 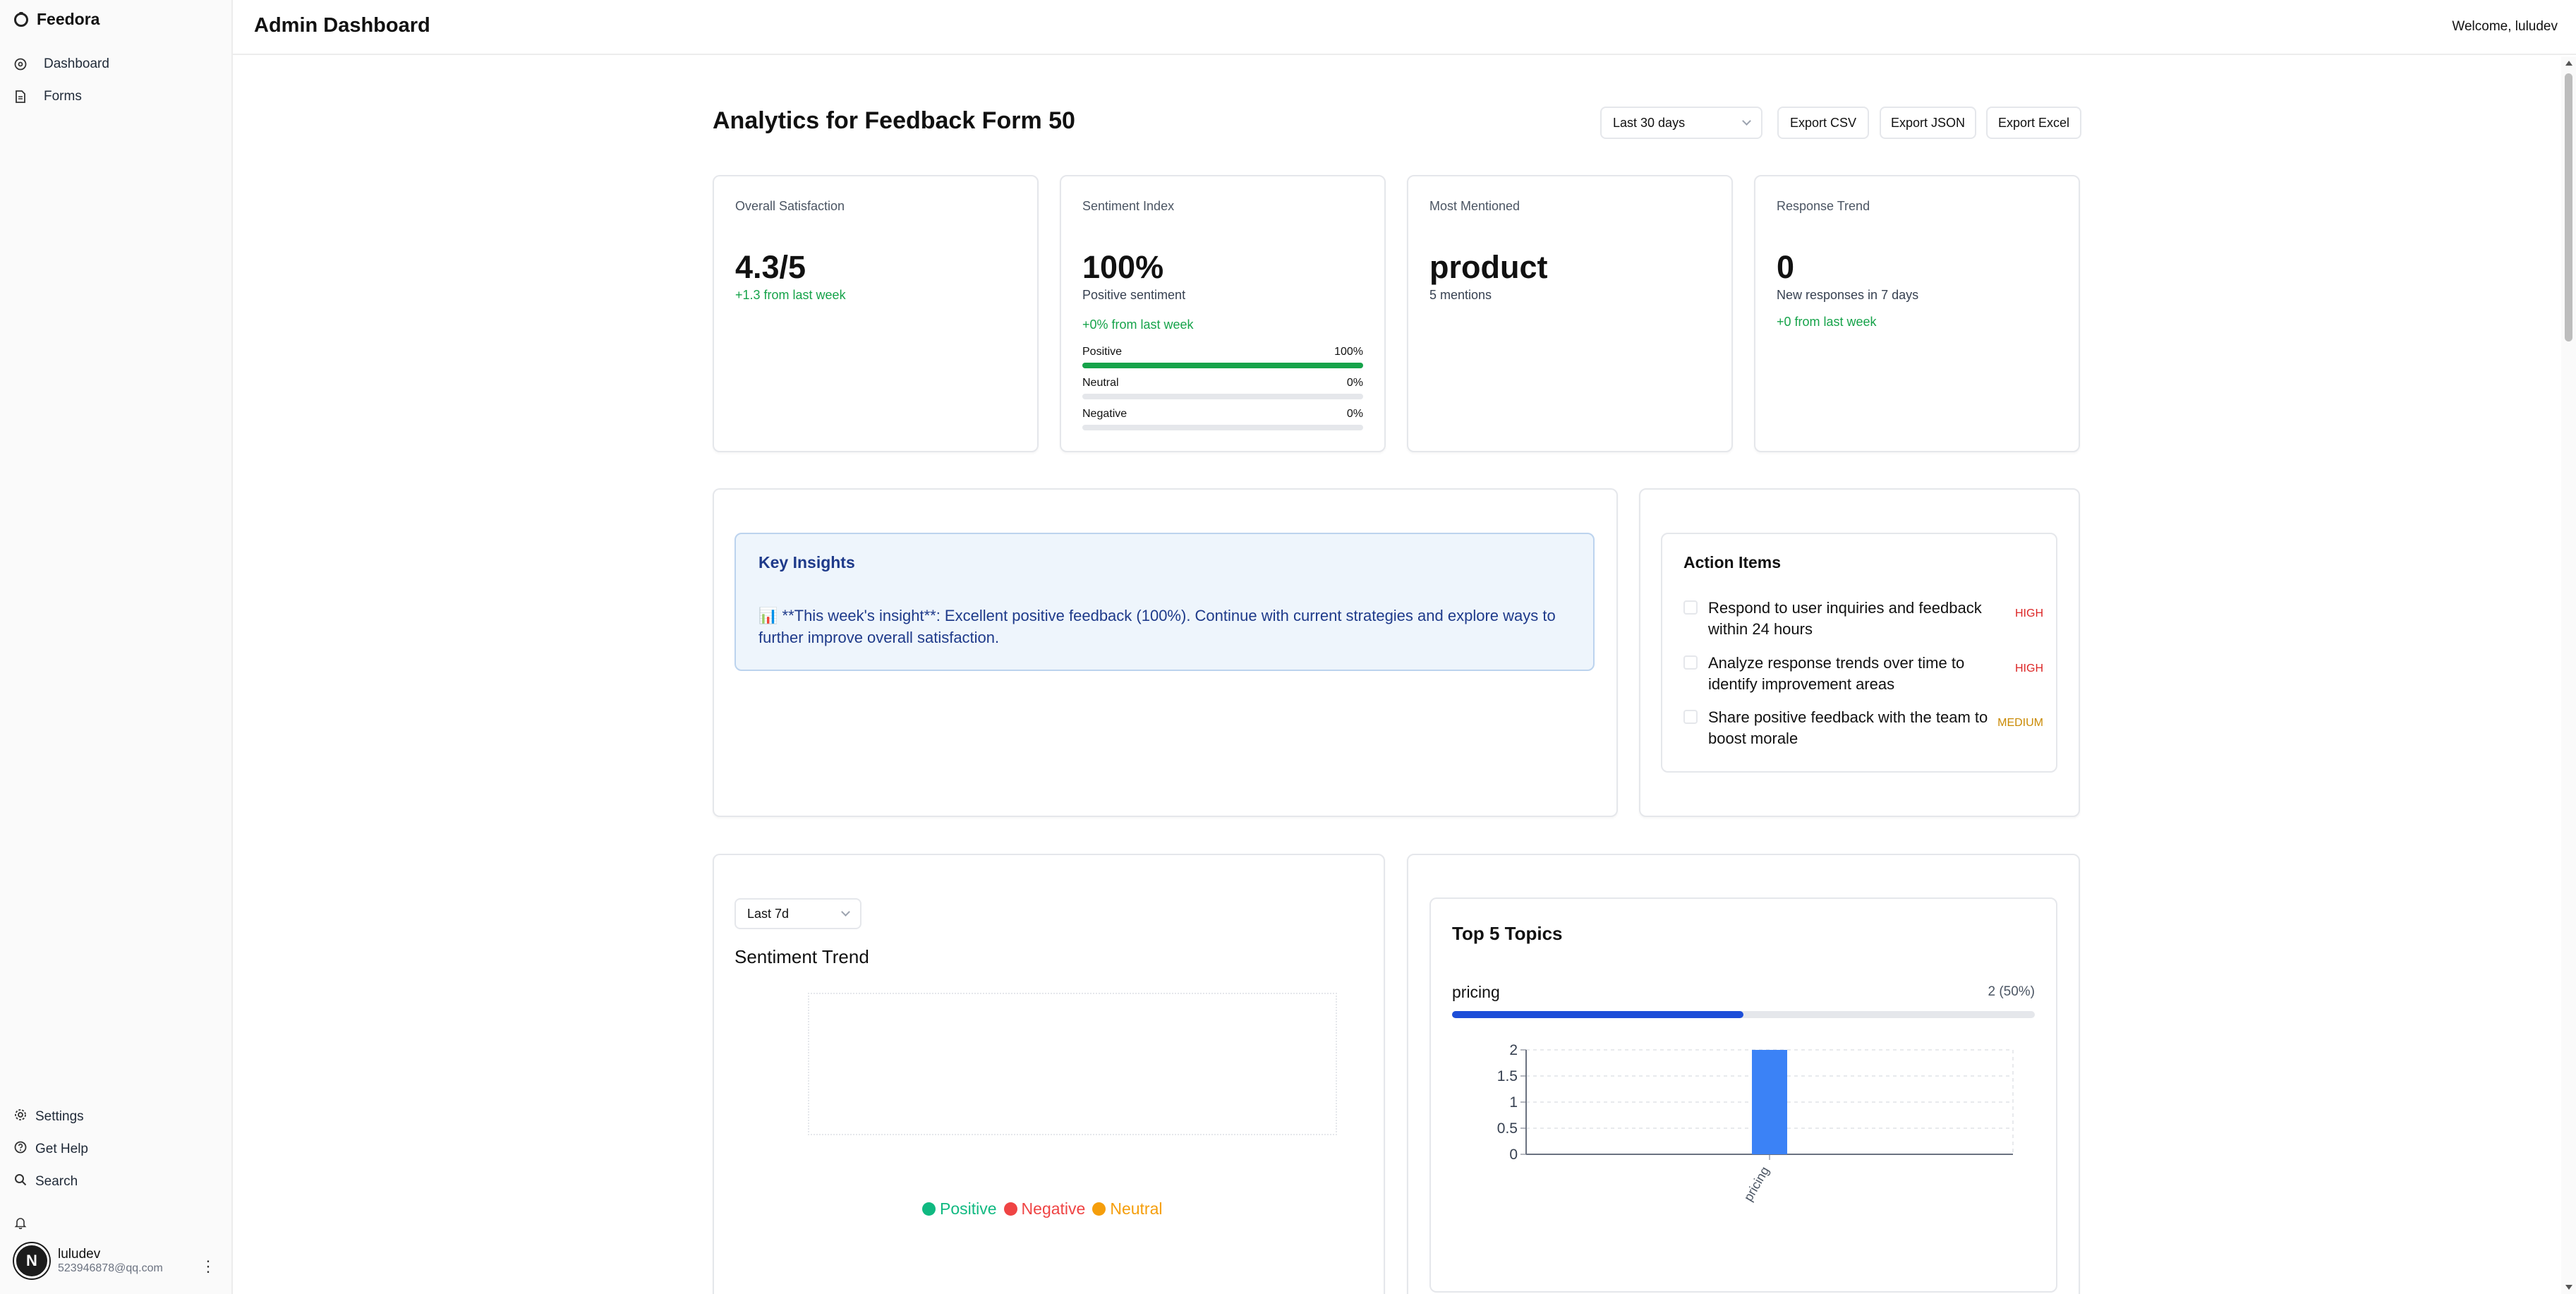 What do you see at coordinates (769, 913) in the screenshot?
I see `trend-range-value: Last 7d` at bounding box center [769, 913].